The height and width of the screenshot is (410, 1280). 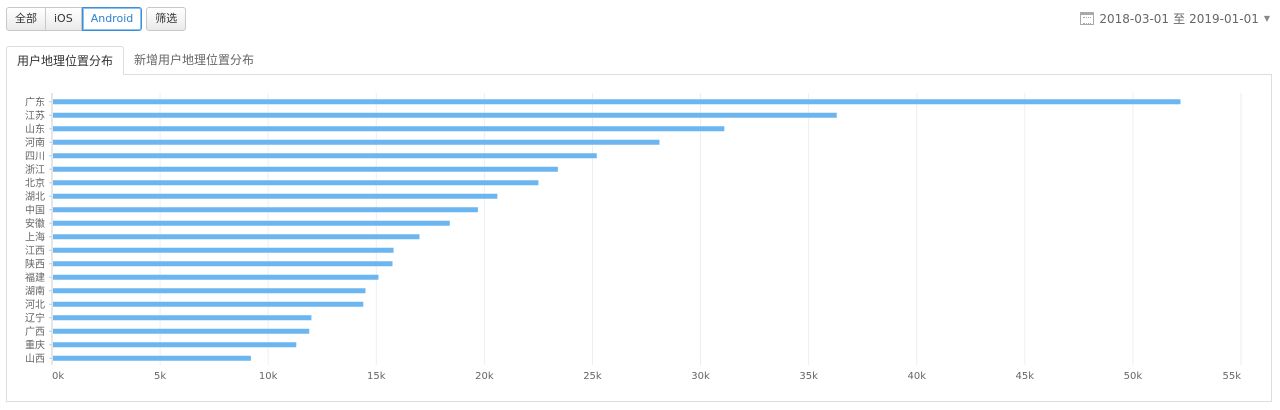 I want to click on y-tick-label: 山东, so click(x=35, y=128).